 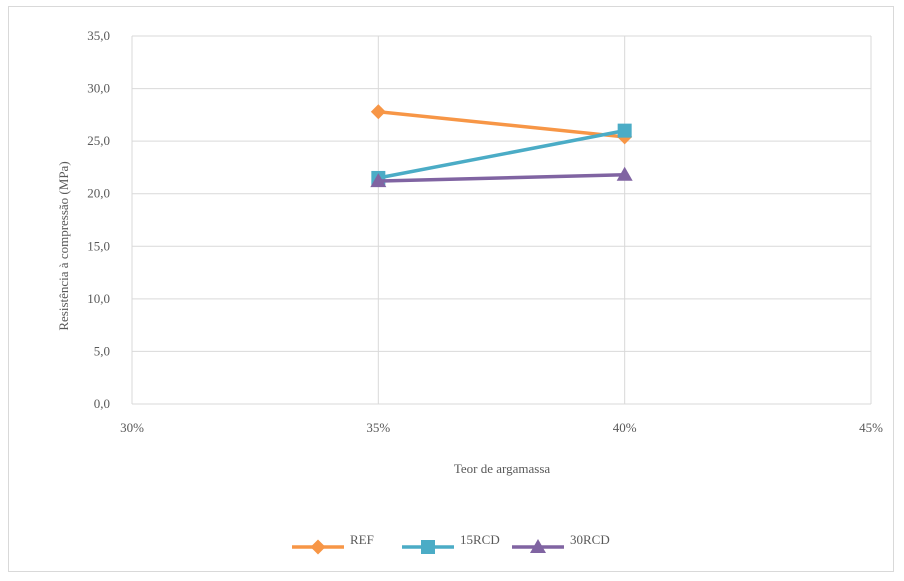 I want to click on x-tick-label: 35%, so click(x=378, y=427).